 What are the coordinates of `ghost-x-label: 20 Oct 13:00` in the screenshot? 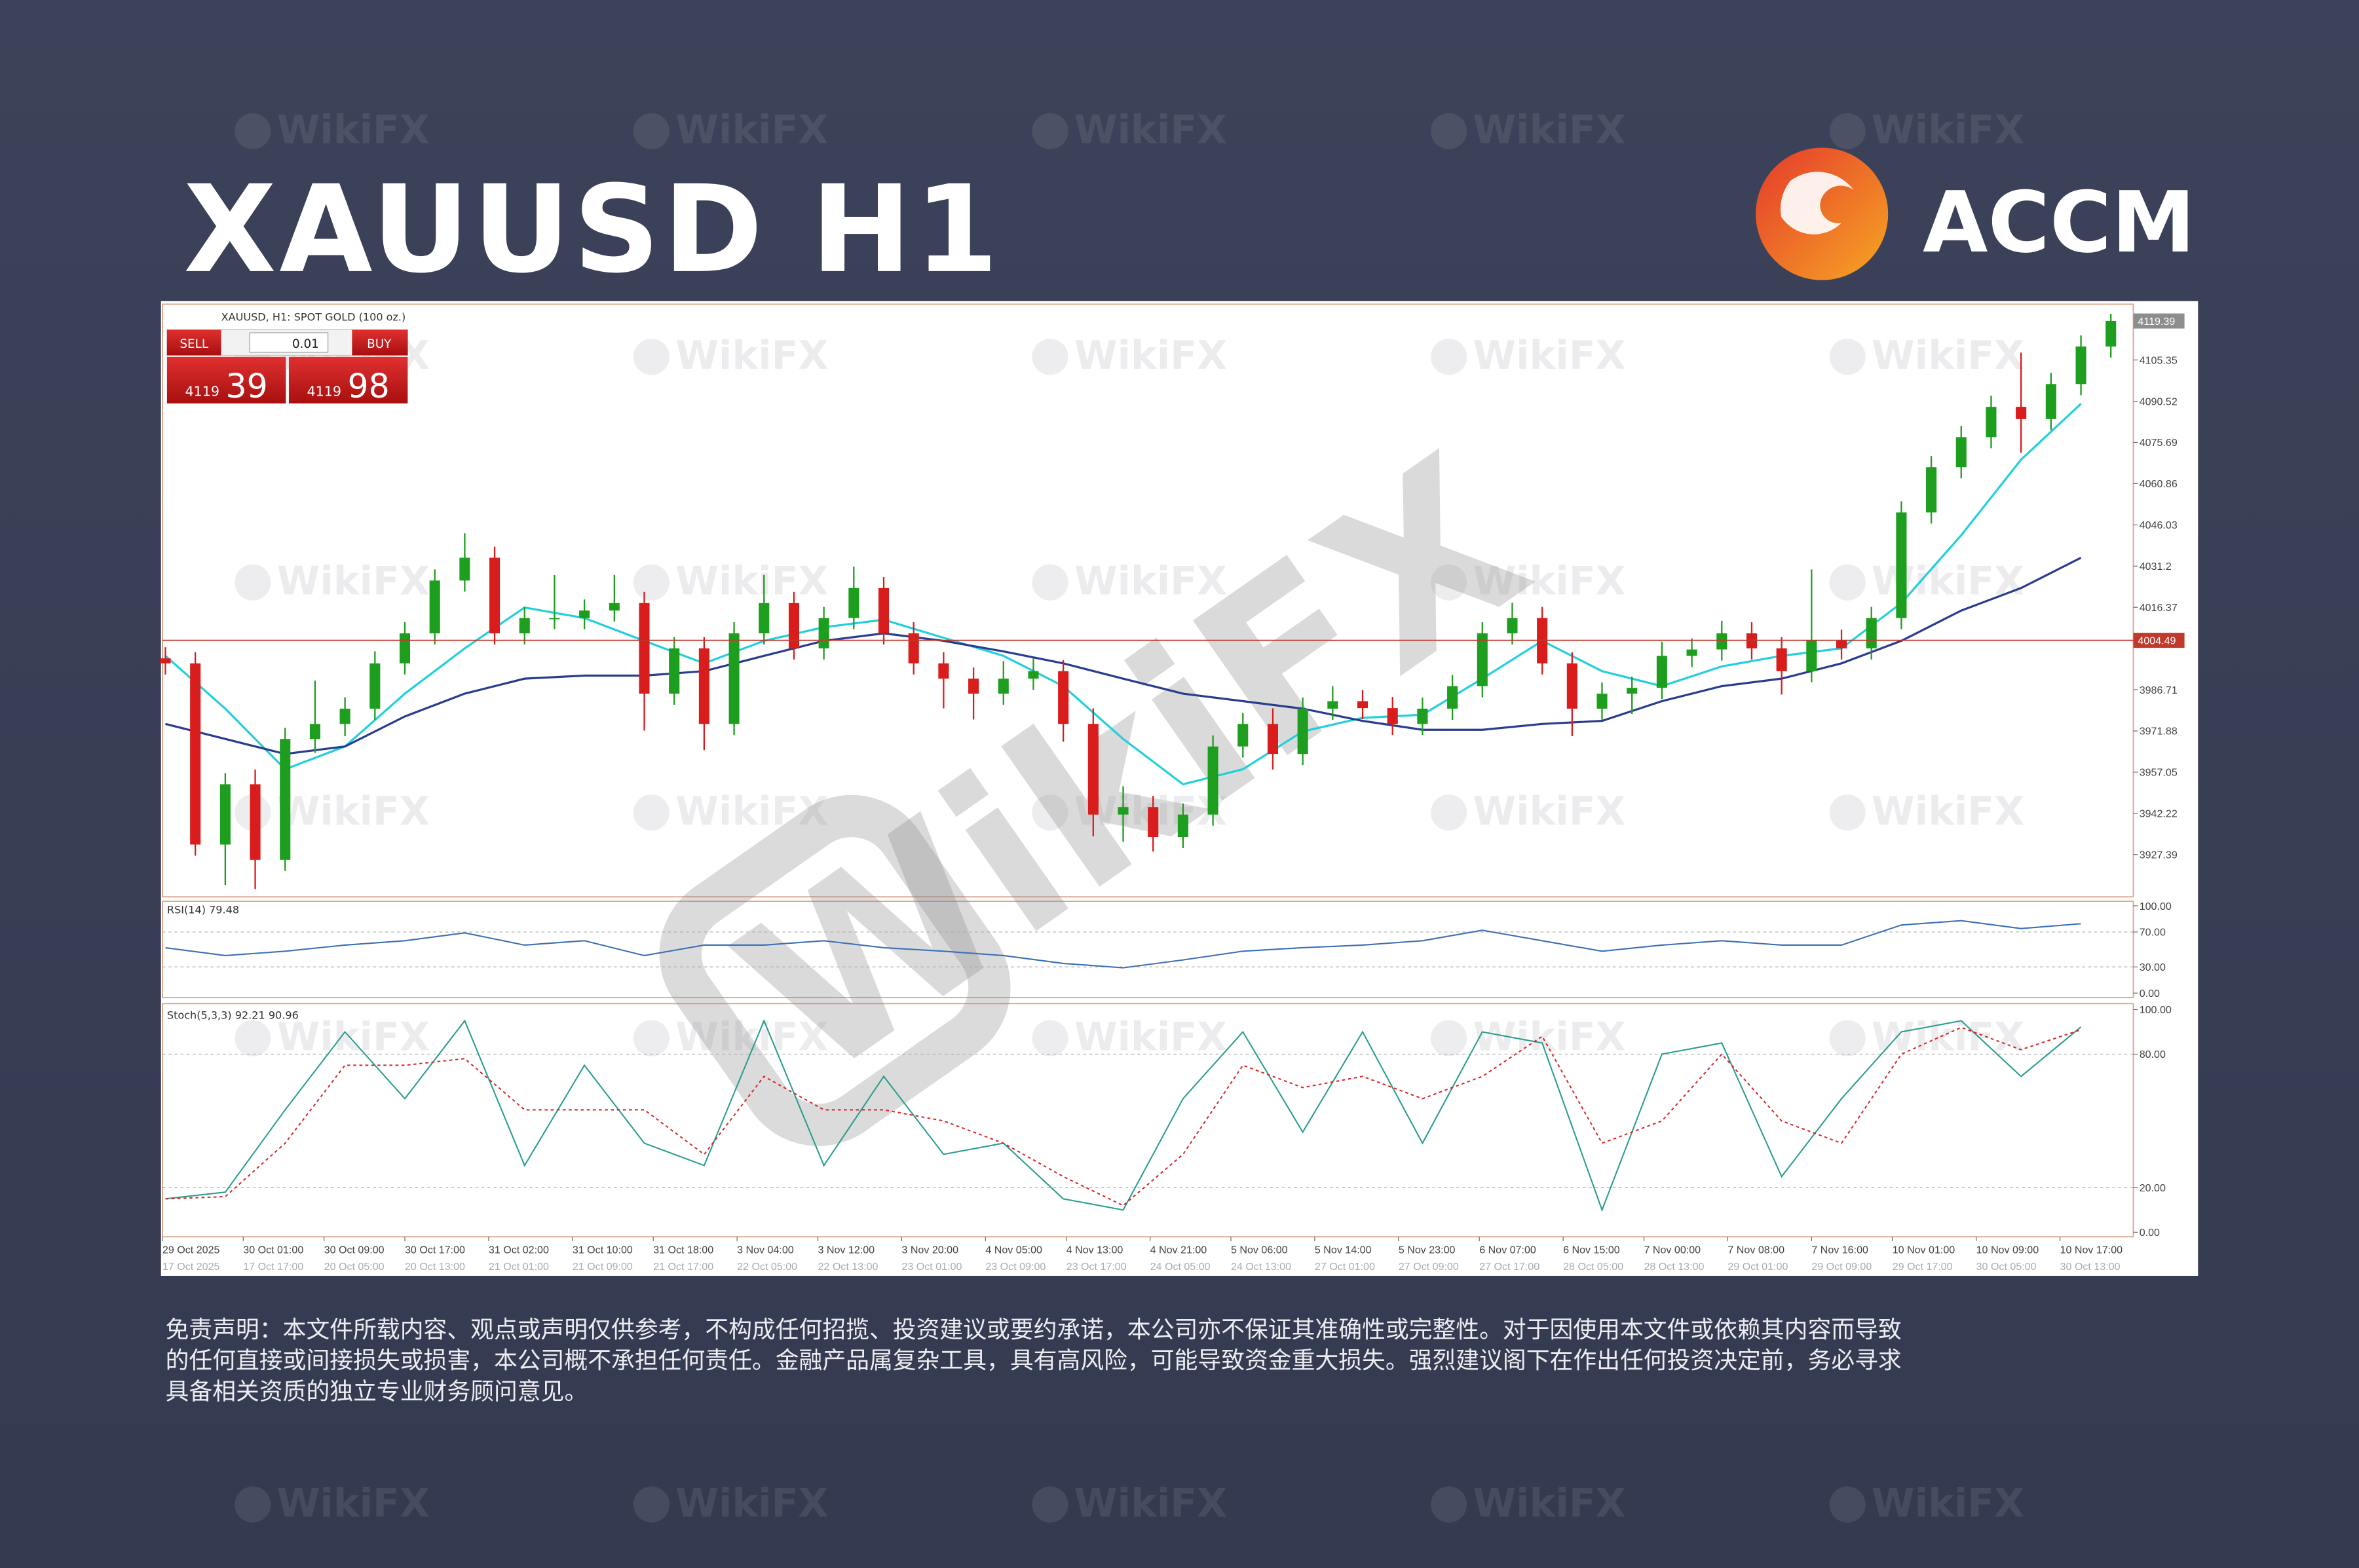 It's located at (435, 1267).